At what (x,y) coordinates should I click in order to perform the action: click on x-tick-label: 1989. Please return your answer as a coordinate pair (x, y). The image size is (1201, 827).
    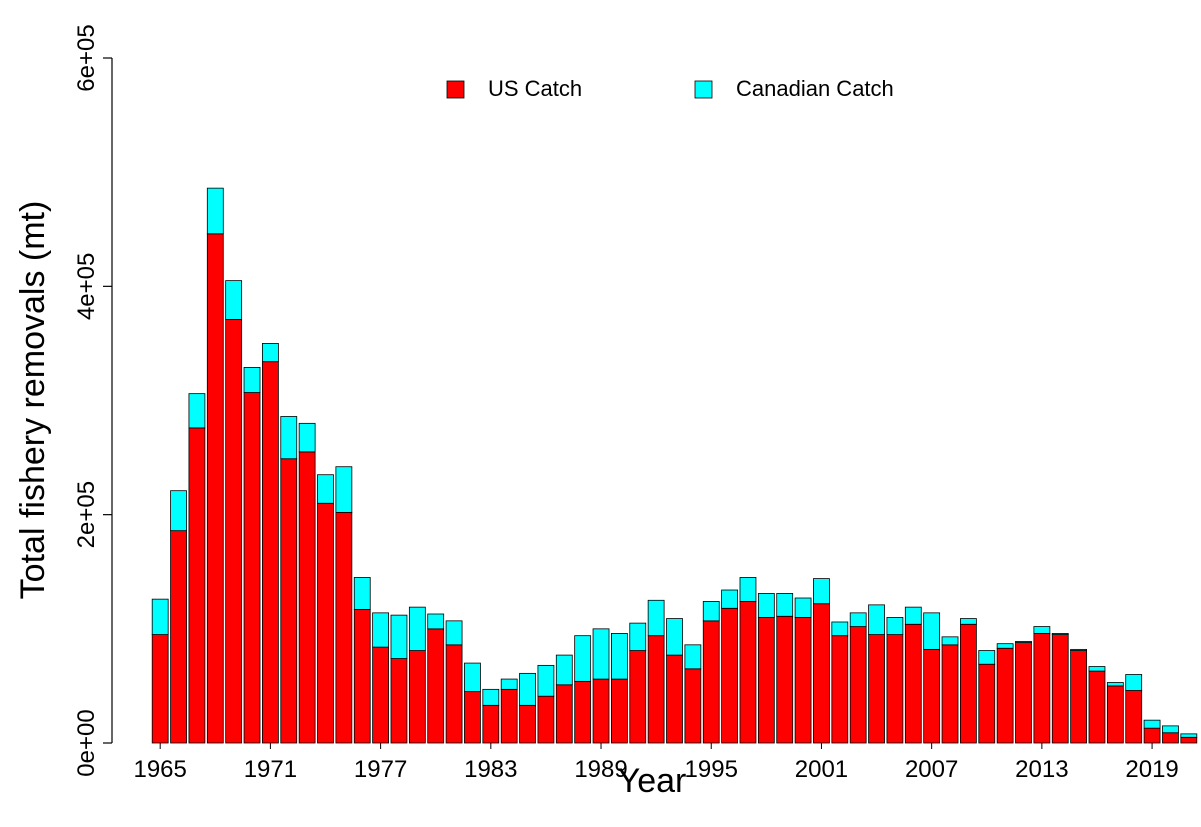
    Looking at the image, I should click on (600, 769).